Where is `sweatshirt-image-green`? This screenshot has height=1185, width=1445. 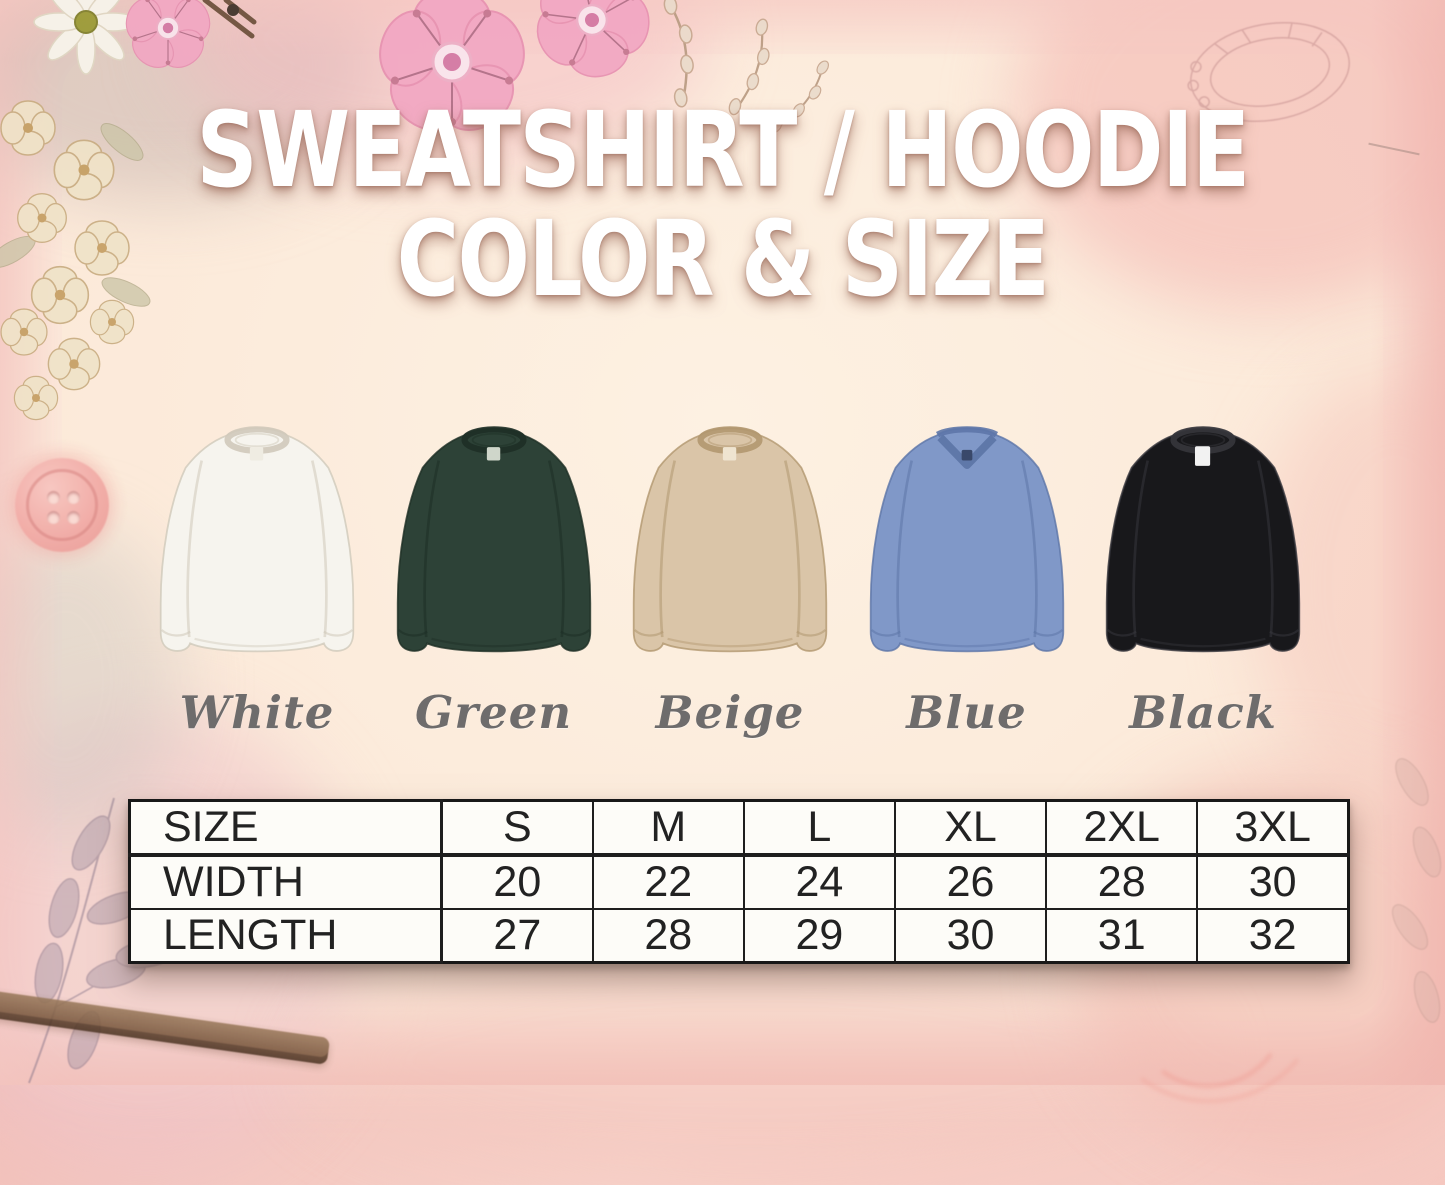
sweatshirt-image-green is located at coordinates (494, 543).